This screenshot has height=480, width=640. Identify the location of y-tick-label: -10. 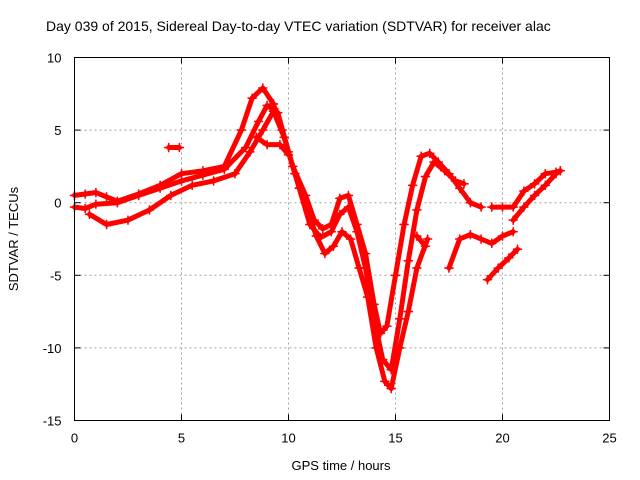
(52, 348).